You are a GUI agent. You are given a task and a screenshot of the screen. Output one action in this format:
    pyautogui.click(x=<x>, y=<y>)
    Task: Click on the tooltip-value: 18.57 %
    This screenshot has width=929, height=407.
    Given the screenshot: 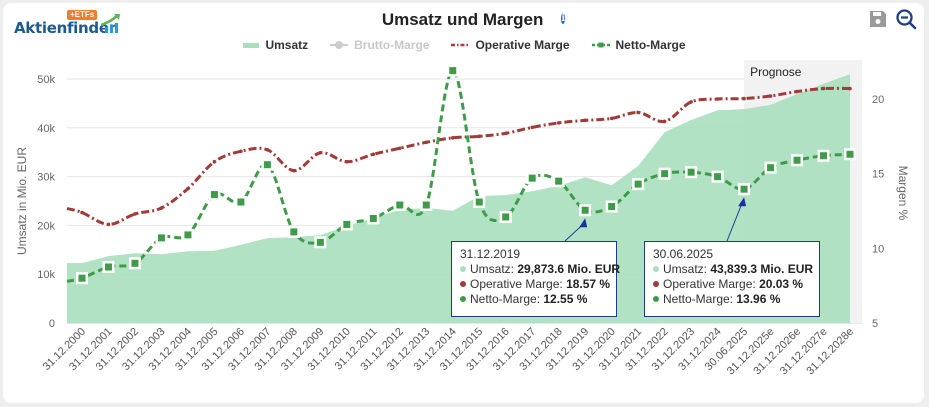 What is the action you would take?
    pyautogui.click(x=588, y=284)
    